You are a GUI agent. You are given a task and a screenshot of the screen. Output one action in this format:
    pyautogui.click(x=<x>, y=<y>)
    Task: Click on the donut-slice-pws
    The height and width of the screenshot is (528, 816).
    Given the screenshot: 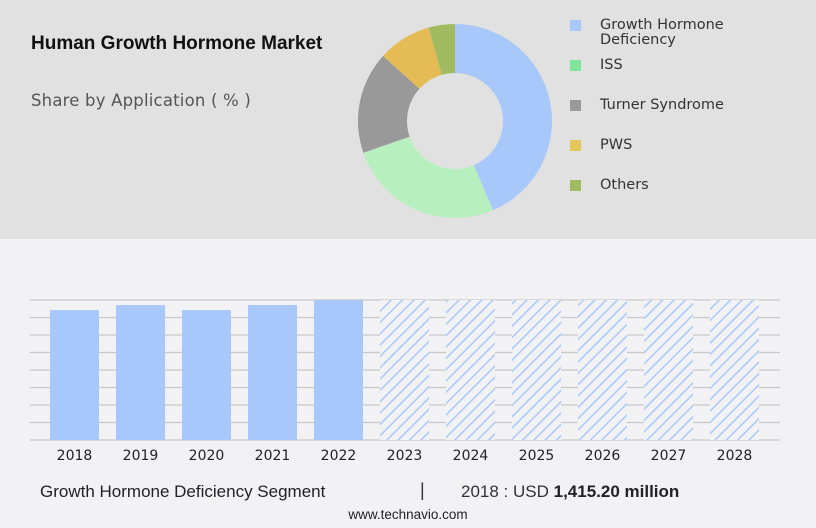 What is the action you would take?
    pyautogui.click(x=412, y=58)
    